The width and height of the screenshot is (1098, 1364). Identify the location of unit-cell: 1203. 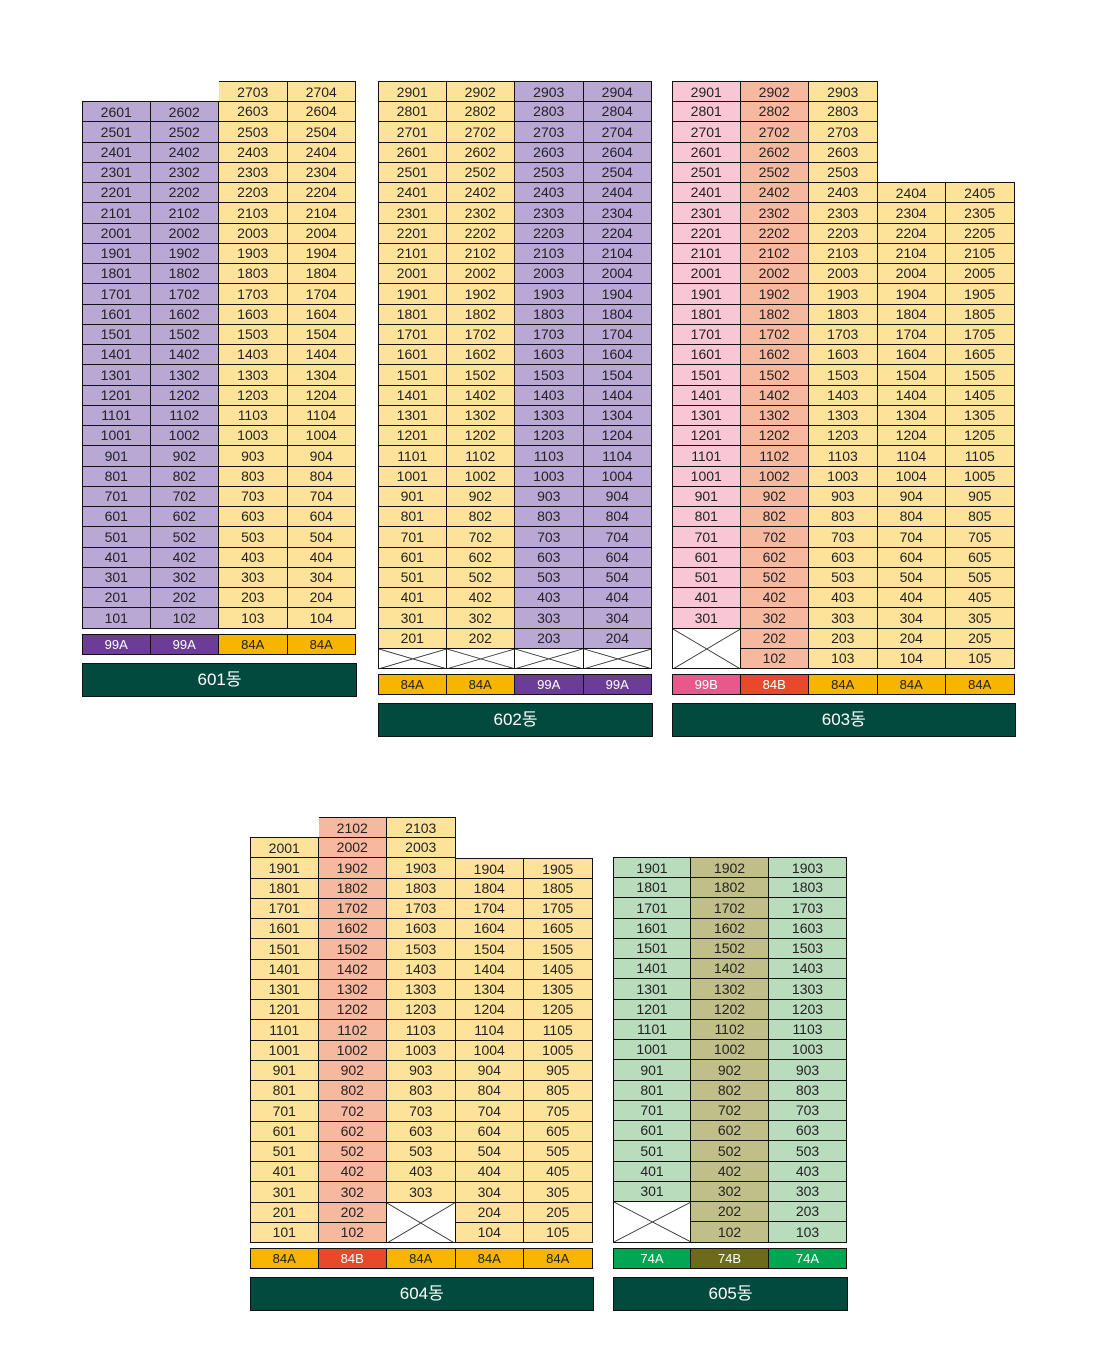
(421, 1010).